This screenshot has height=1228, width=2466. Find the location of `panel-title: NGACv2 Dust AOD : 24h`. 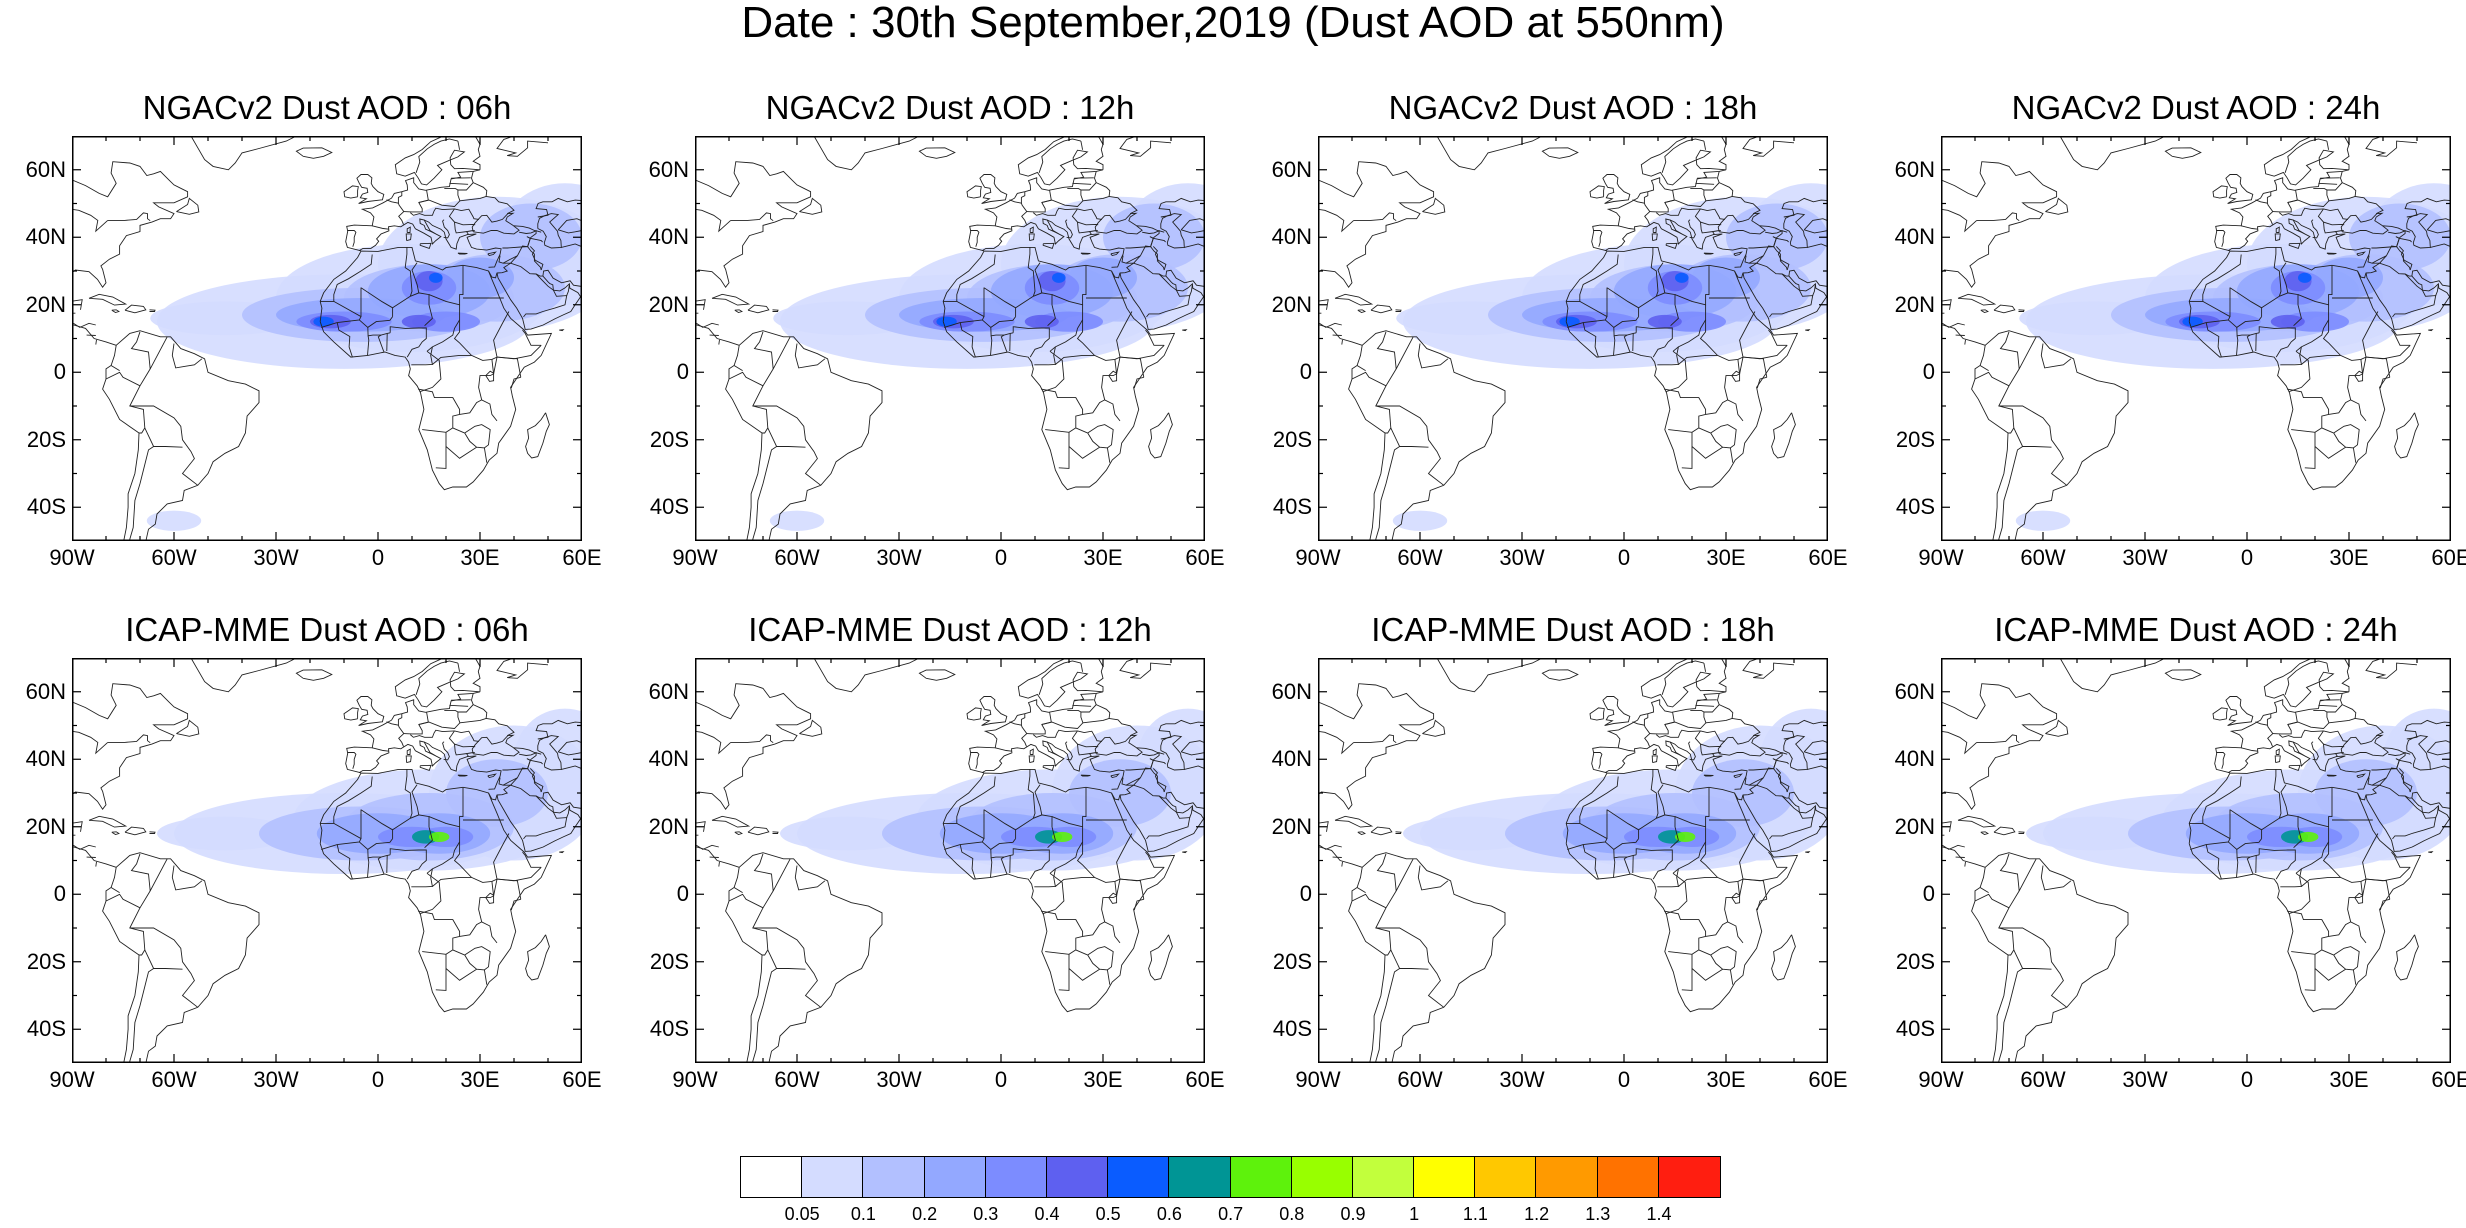

panel-title: NGACv2 Dust AOD : 24h is located at coordinates (2196, 108).